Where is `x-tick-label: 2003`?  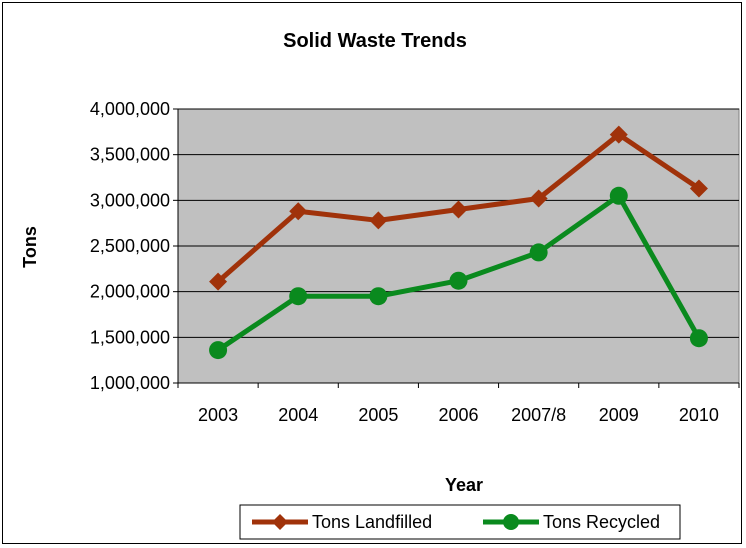
x-tick-label: 2003 is located at coordinates (218, 415).